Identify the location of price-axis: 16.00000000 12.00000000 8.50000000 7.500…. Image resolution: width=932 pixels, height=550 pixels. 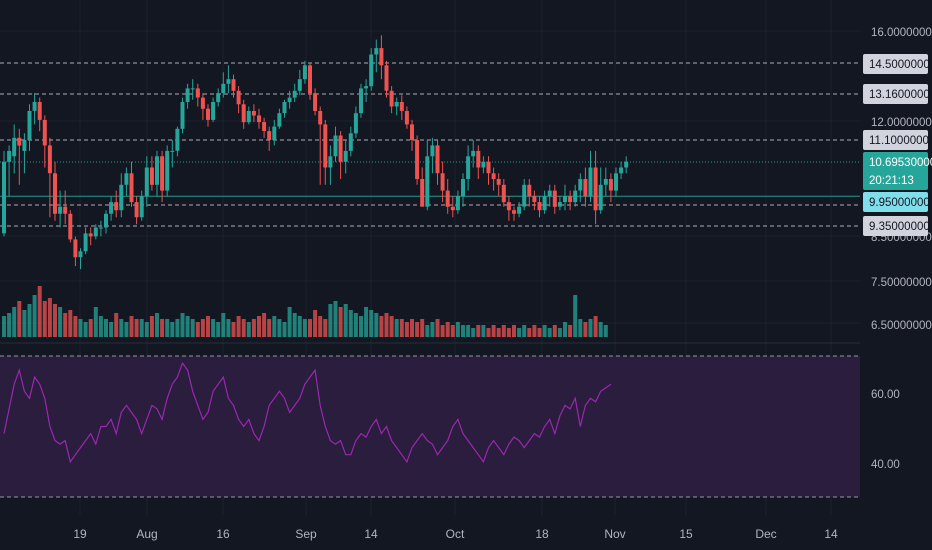
(897, 179).